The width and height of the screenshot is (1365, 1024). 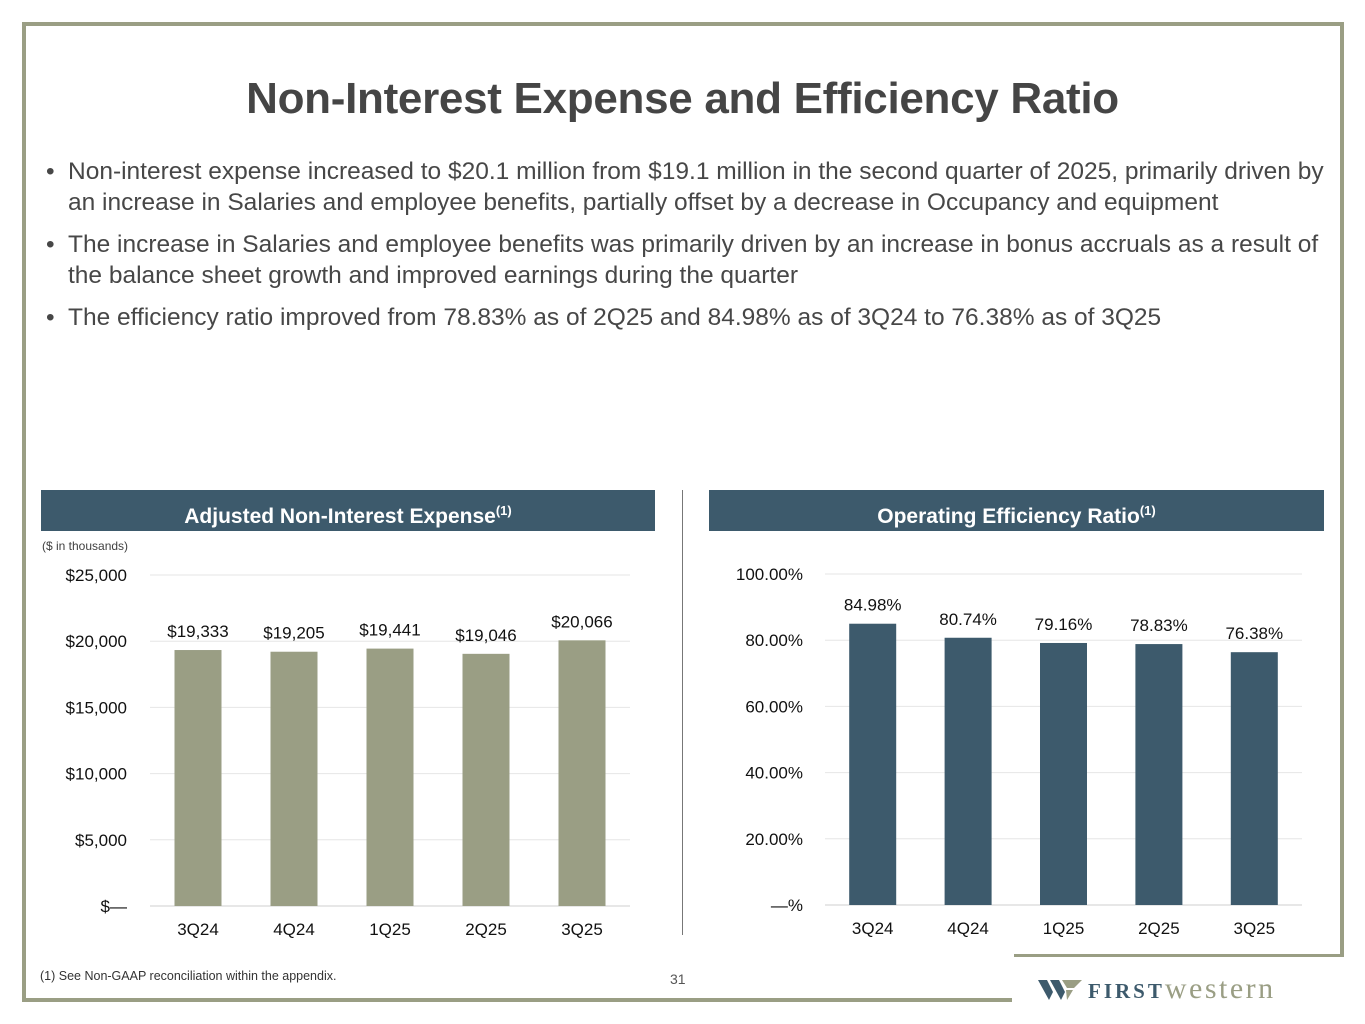 I want to click on y-tick-label: $15,000, so click(x=96, y=707).